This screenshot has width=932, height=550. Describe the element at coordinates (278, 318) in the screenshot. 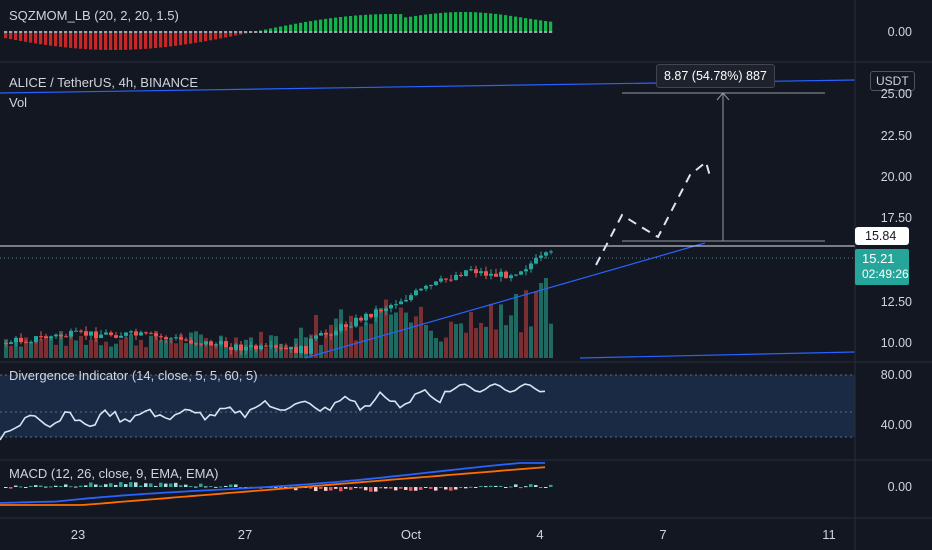

I see `volume-bars` at that location.